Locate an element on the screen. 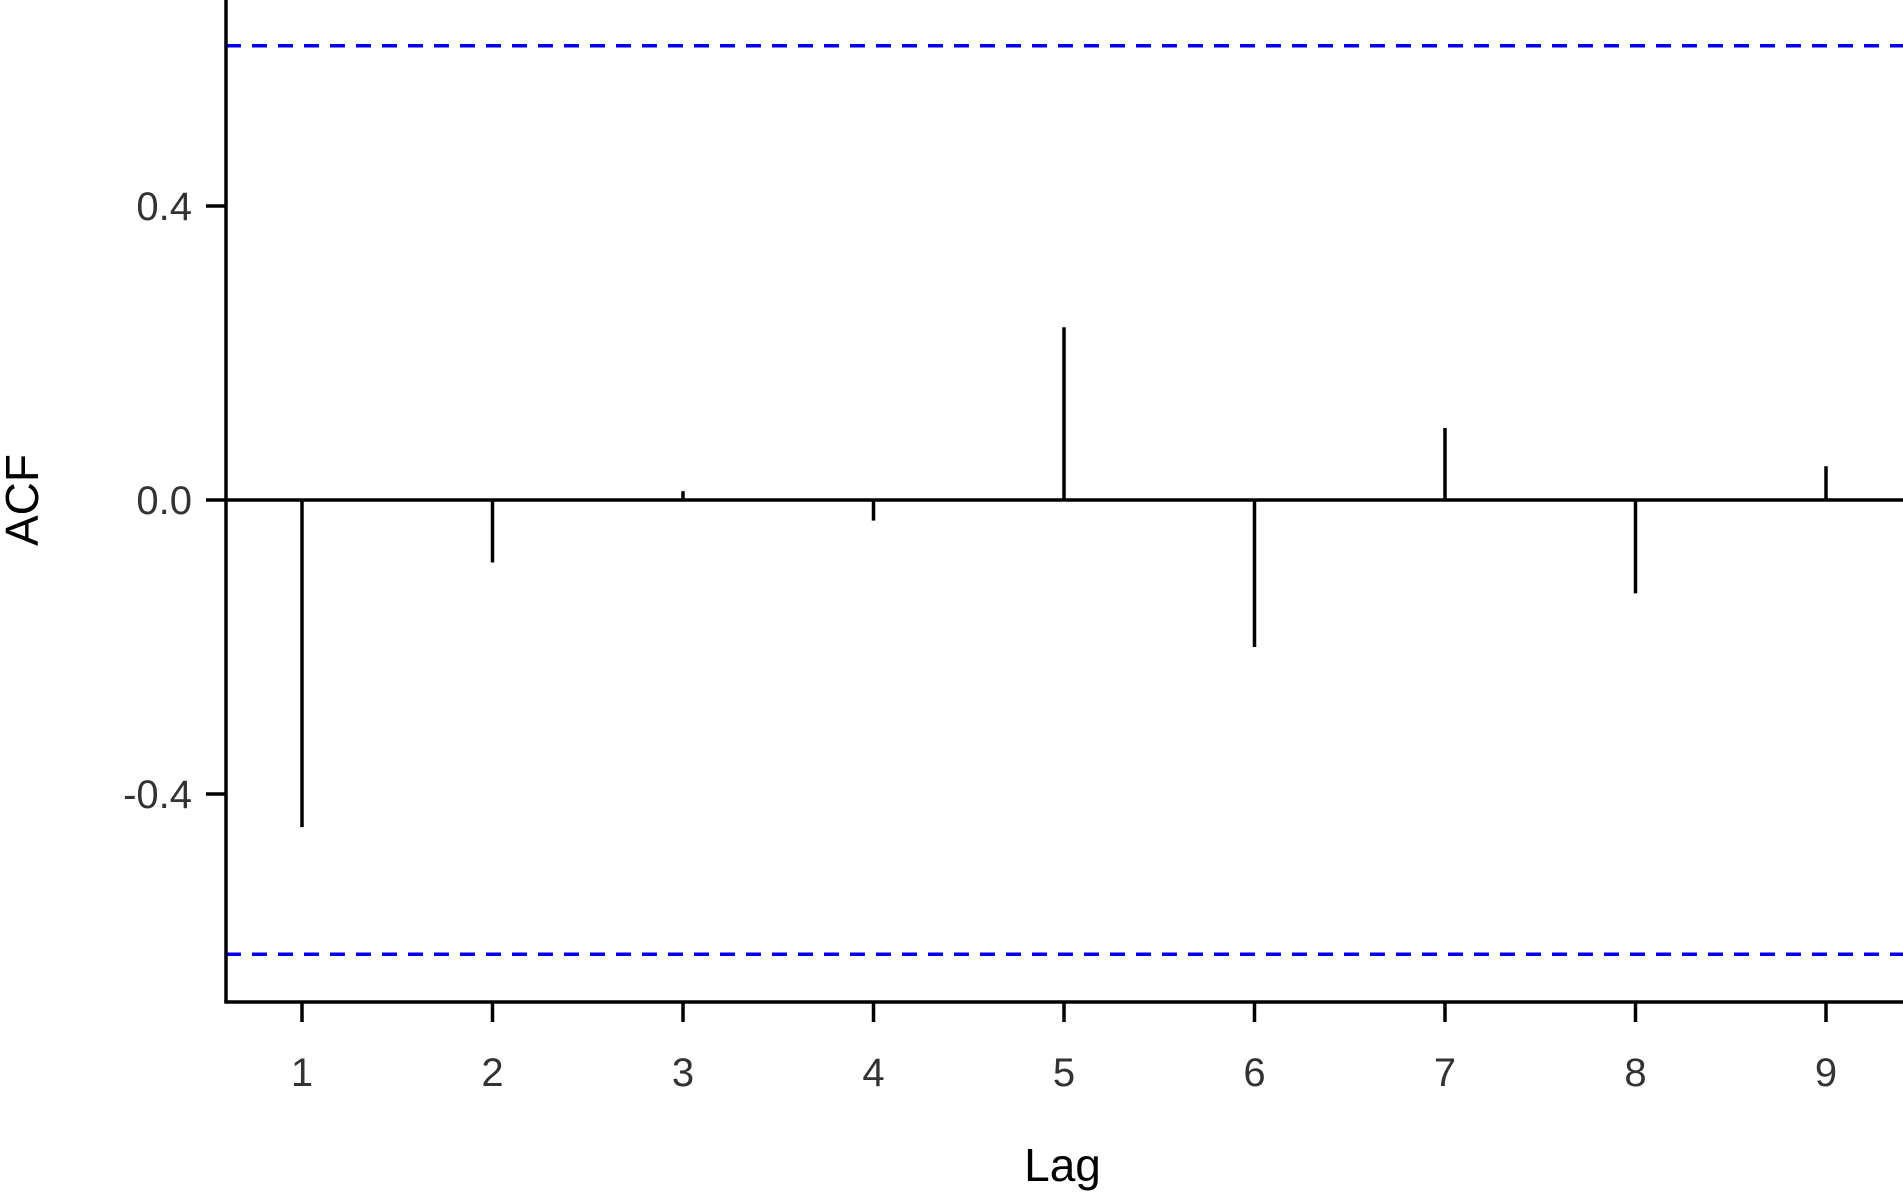  x-tick-label: 2 is located at coordinates (492, 1073).